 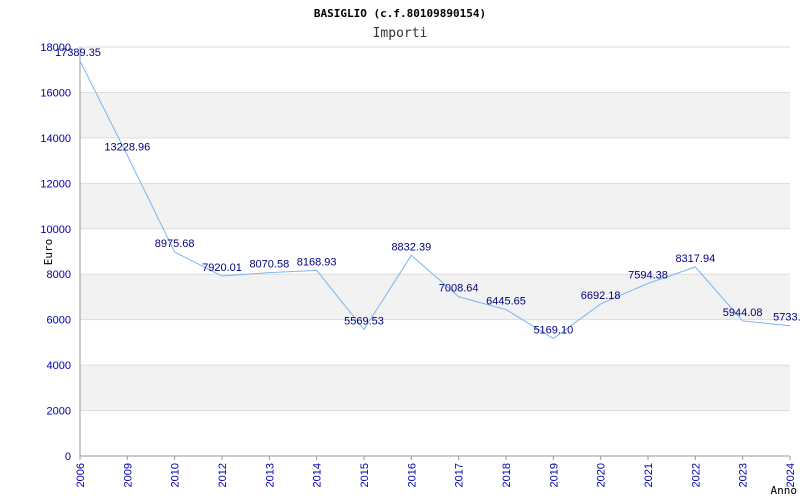 What do you see at coordinates (784, 490) in the screenshot?
I see `x-axis-label: Anno` at bounding box center [784, 490].